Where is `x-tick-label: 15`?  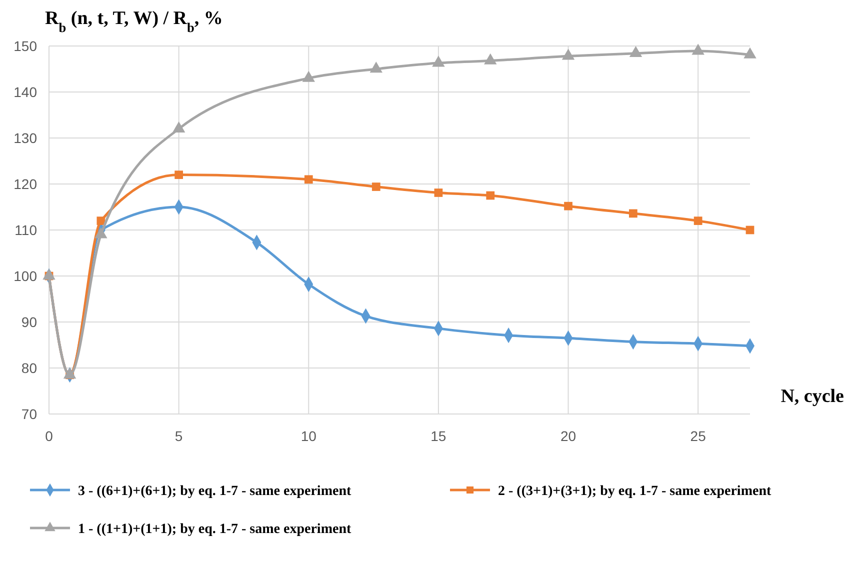
x-tick-label: 15 is located at coordinates (438, 436).